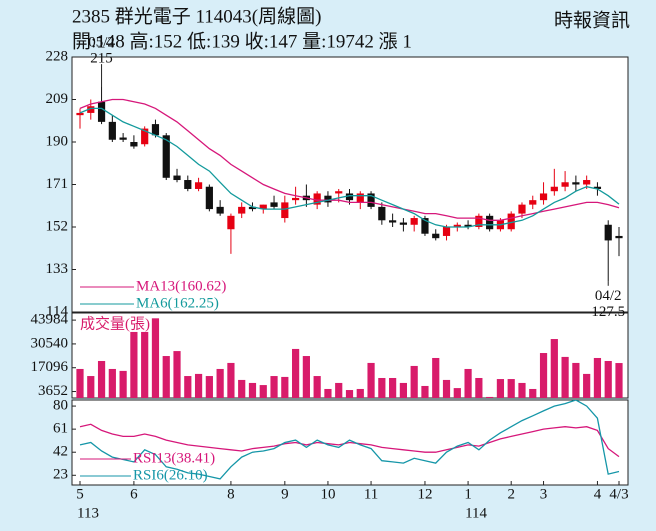 Image resolution: width=656 pixels, height=531 pixels. What do you see at coordinates (57, 269) in the screenshot?
I see `y-tick-label: 133` at bounding box center [57, 269].